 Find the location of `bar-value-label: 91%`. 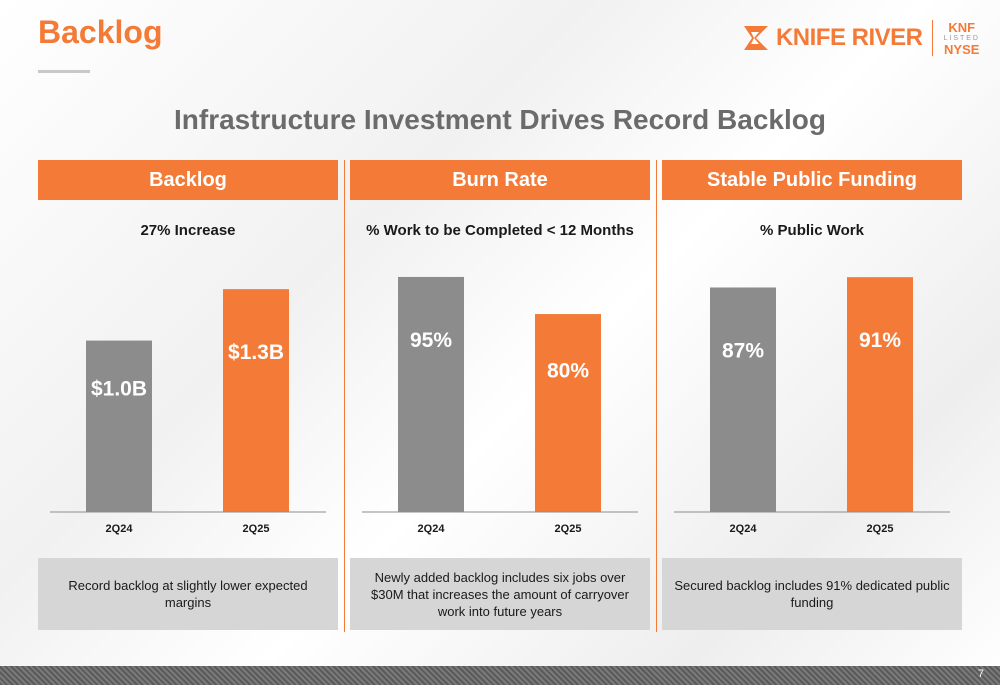

bar-value-label: 91% is located at coordinates (880, 340).